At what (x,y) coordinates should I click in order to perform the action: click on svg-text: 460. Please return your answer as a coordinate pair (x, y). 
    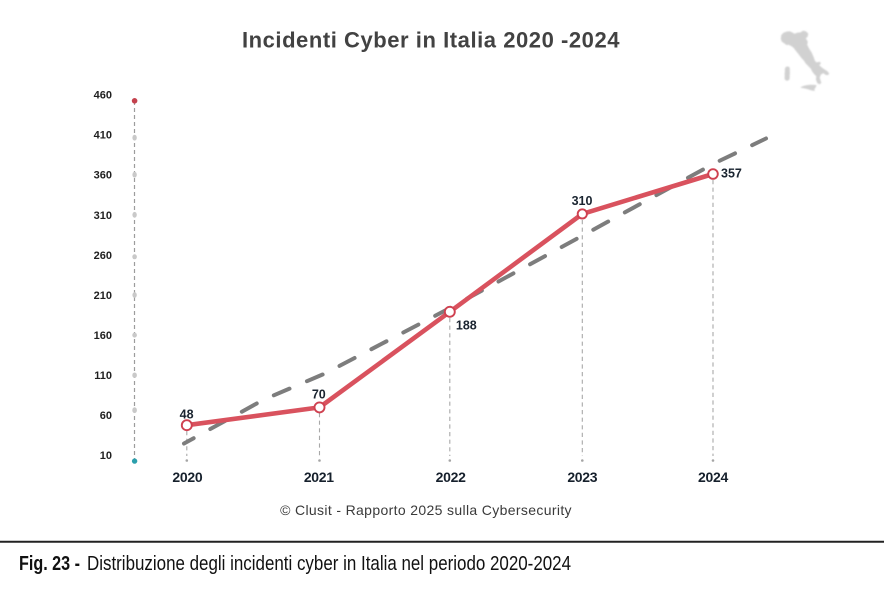
    Looking at the image, I should click on (103, 96).